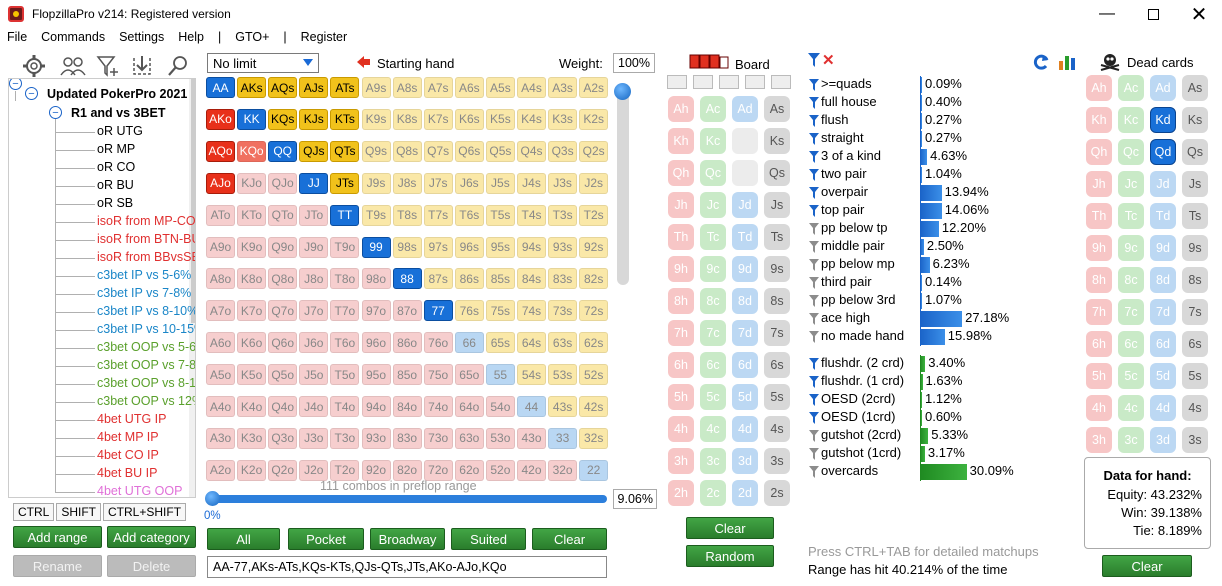  I want to click on filter-plus-icon, so click(108, 66).